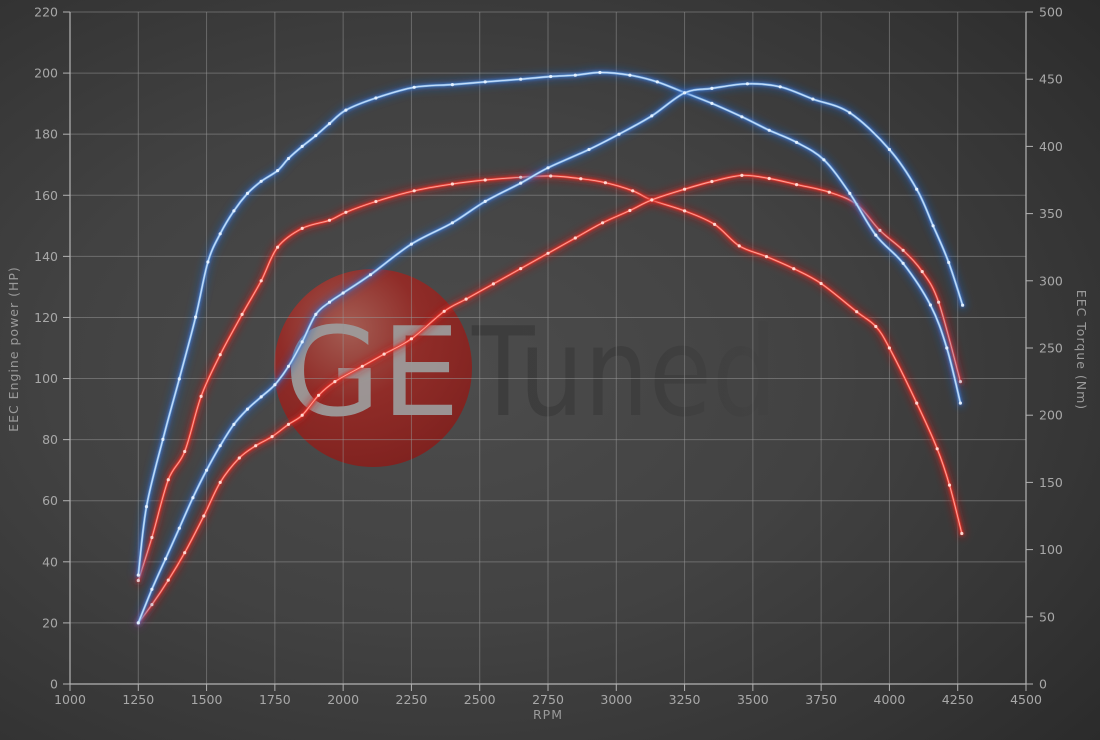  I want to click on y-right-tick-label: 100, so click(1051, 549).